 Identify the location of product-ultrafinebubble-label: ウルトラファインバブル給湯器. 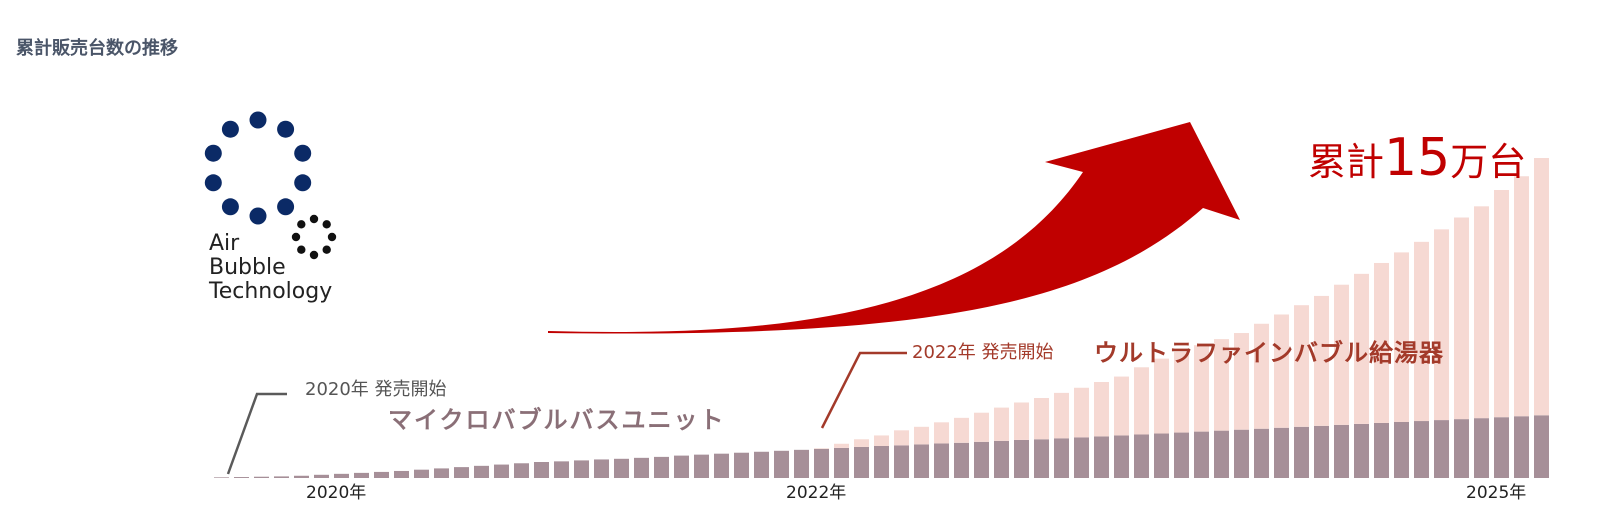
(1269, 353).